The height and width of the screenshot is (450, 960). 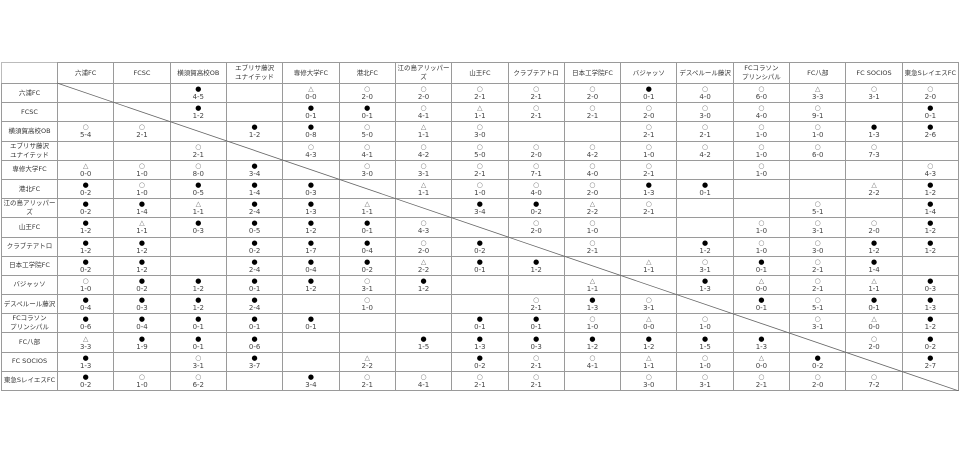 I want to click on result-cell: ● 2-4, so click(x=254, y=304).